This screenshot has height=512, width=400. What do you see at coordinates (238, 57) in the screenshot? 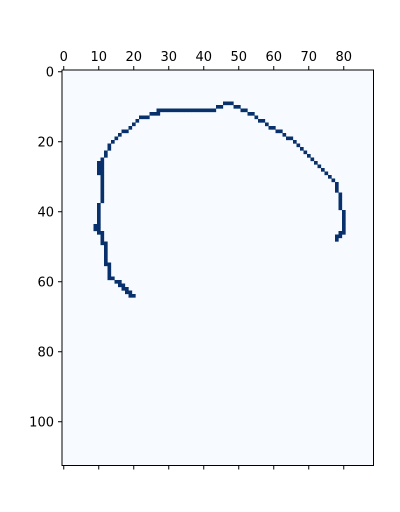
I see `x-tick-label: 50` at bounding box center [238, 57].